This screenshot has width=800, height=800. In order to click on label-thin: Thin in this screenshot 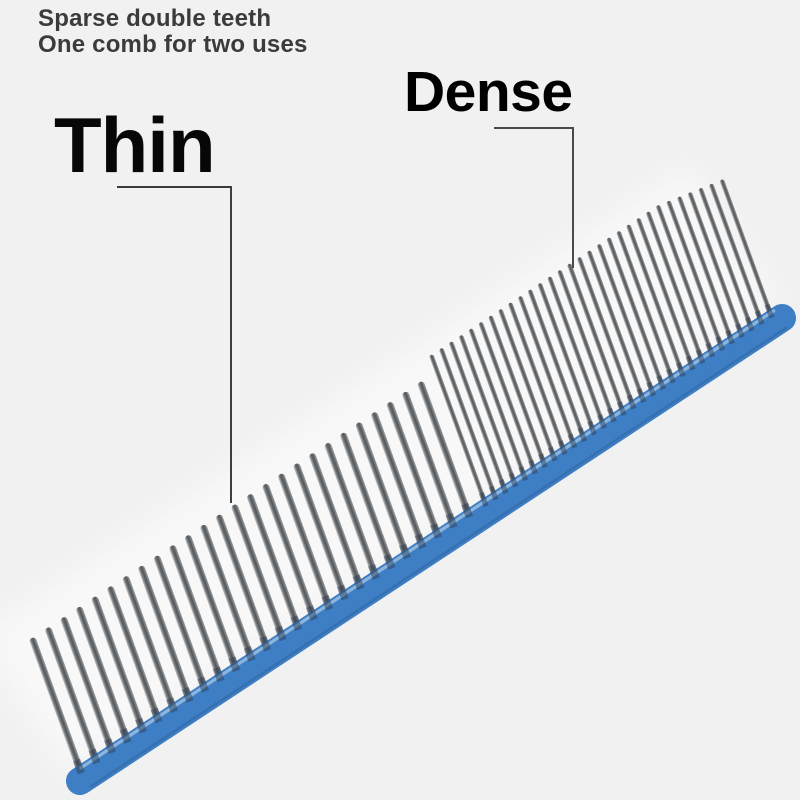, I will do `click(135, 145)`.